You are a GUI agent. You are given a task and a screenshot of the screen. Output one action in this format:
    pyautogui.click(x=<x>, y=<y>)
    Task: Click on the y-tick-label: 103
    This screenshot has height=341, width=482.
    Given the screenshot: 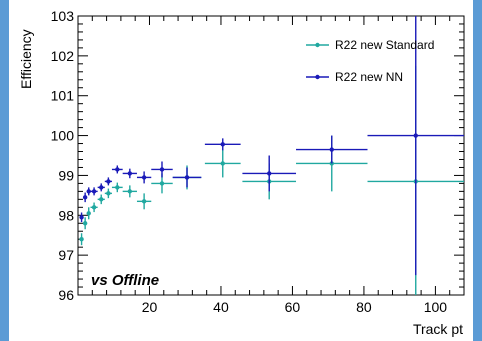 What is the action you would take?
    pyautogui.click(x=63, y=16)
    